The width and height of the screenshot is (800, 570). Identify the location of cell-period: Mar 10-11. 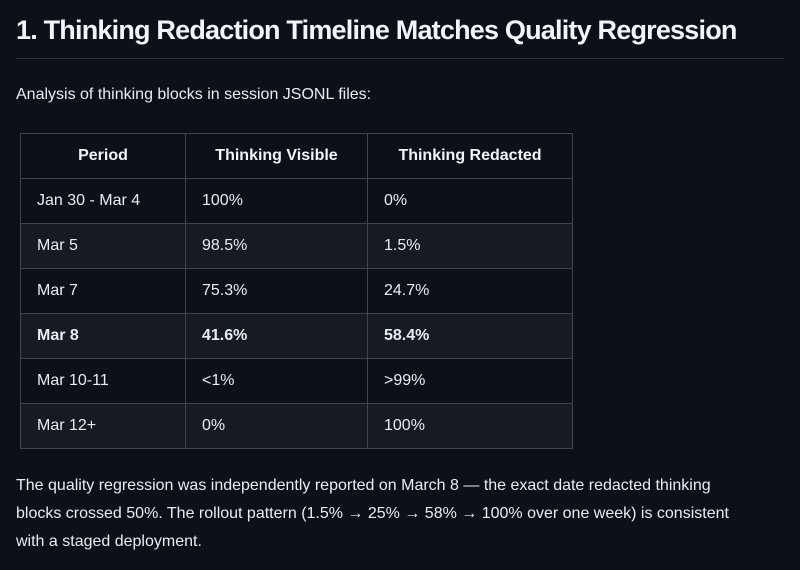
(103, 380).